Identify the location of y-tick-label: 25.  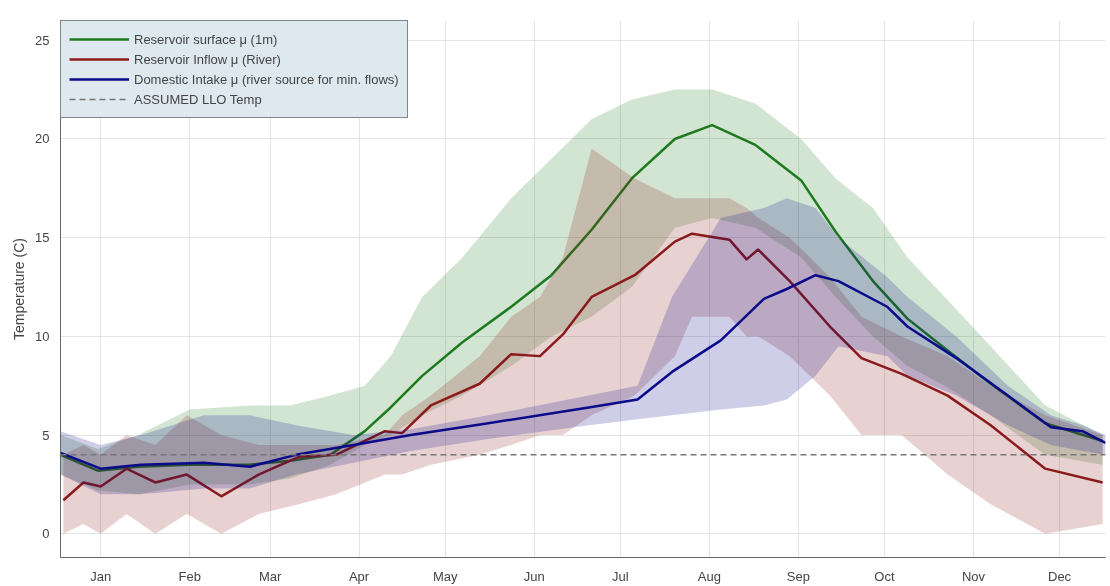
(42, 40).